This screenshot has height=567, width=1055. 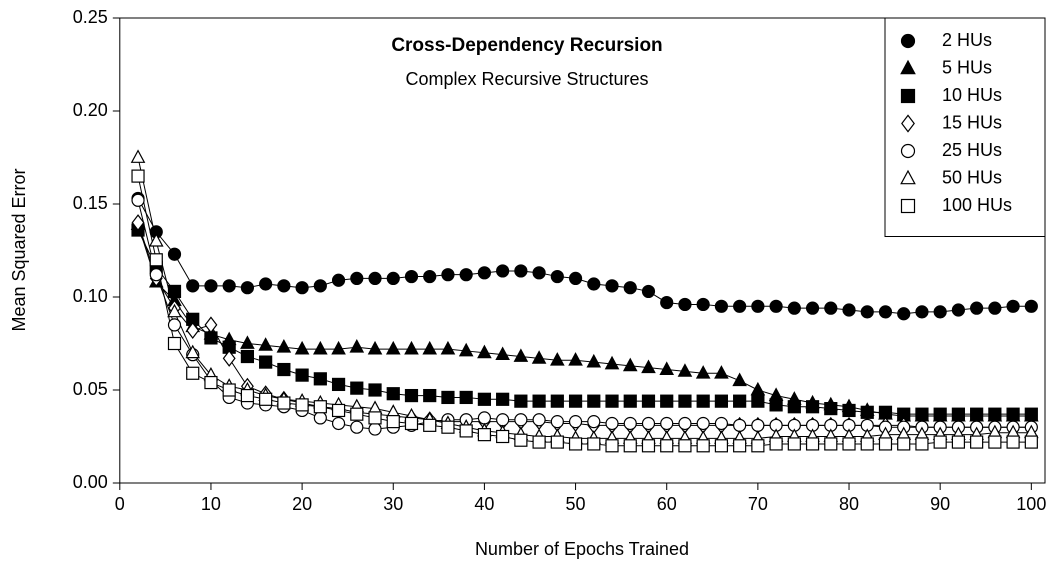 What do you see at coordinates (90, 482) in the screenshot?
I see `y-tick-label: 0.00` at bounding box center [90, 482].